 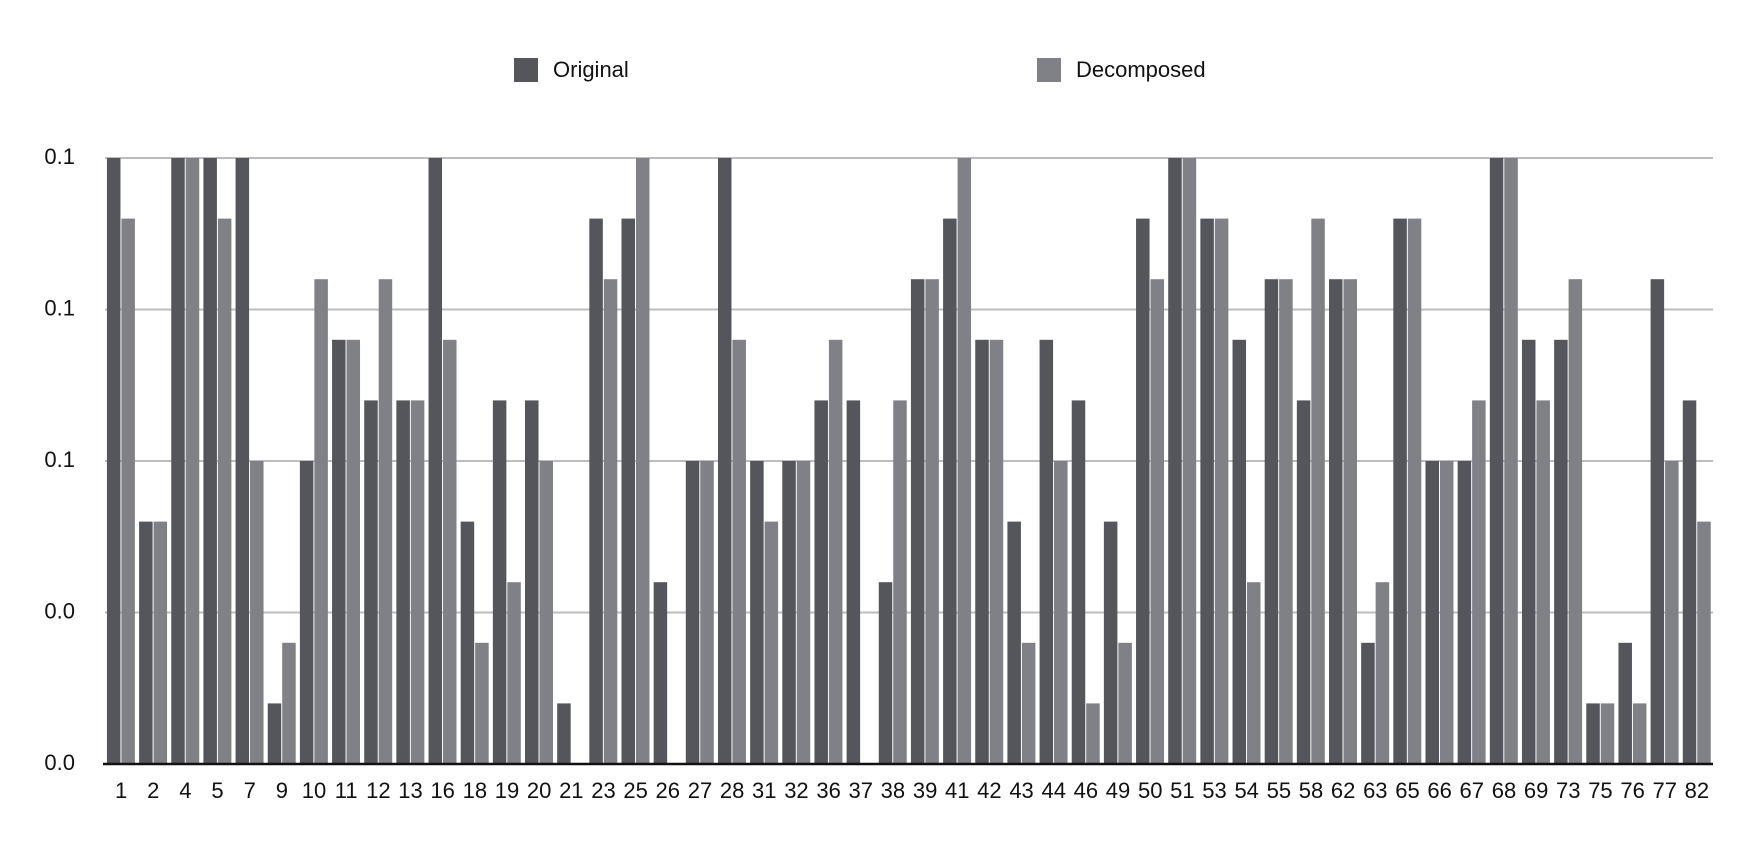 What do you see at coordinates (1053, 790) in the screenshot?
I see `x-tick-label: 44` at bounding box center [1053, 790].